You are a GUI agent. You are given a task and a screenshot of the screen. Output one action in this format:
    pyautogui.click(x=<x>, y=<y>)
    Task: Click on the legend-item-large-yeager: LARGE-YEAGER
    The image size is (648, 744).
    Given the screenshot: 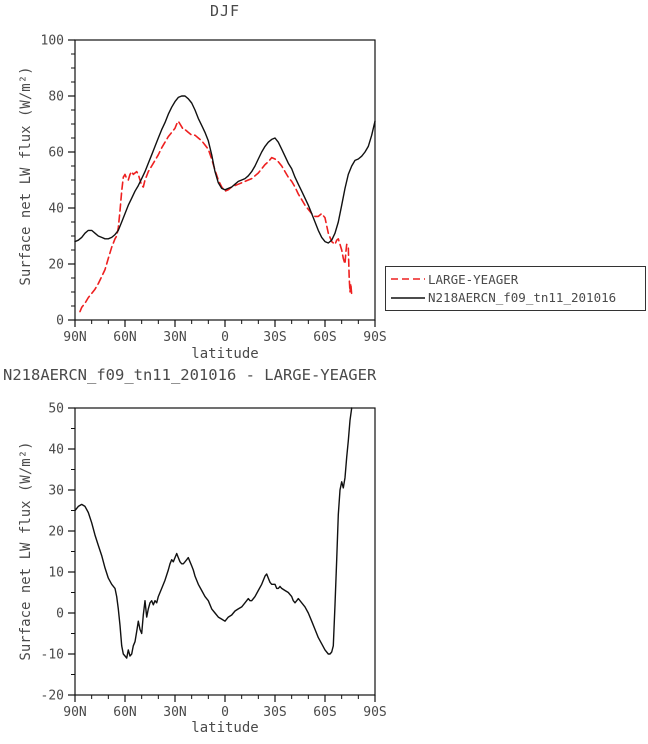 What is the action you would take?
    pyautogui.click(x=515, y=279)
    